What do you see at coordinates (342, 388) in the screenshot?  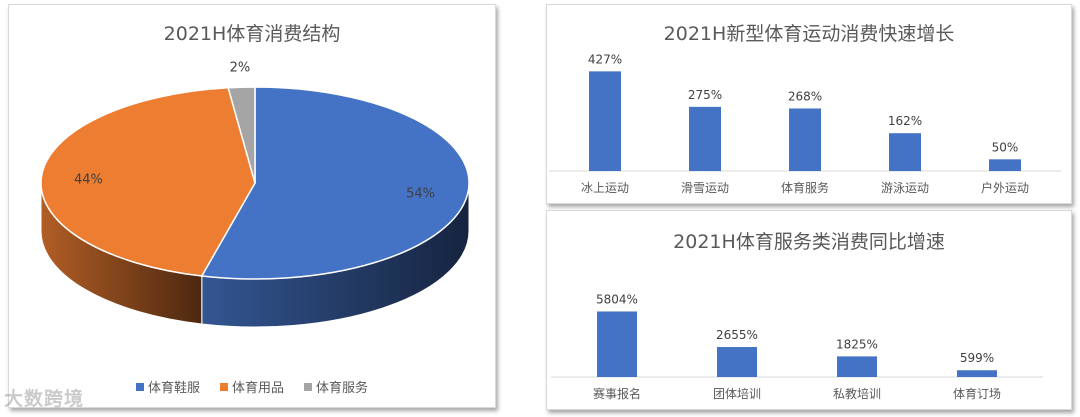 I see `legend-label: 体育服务` at bounding box center [342, 388].